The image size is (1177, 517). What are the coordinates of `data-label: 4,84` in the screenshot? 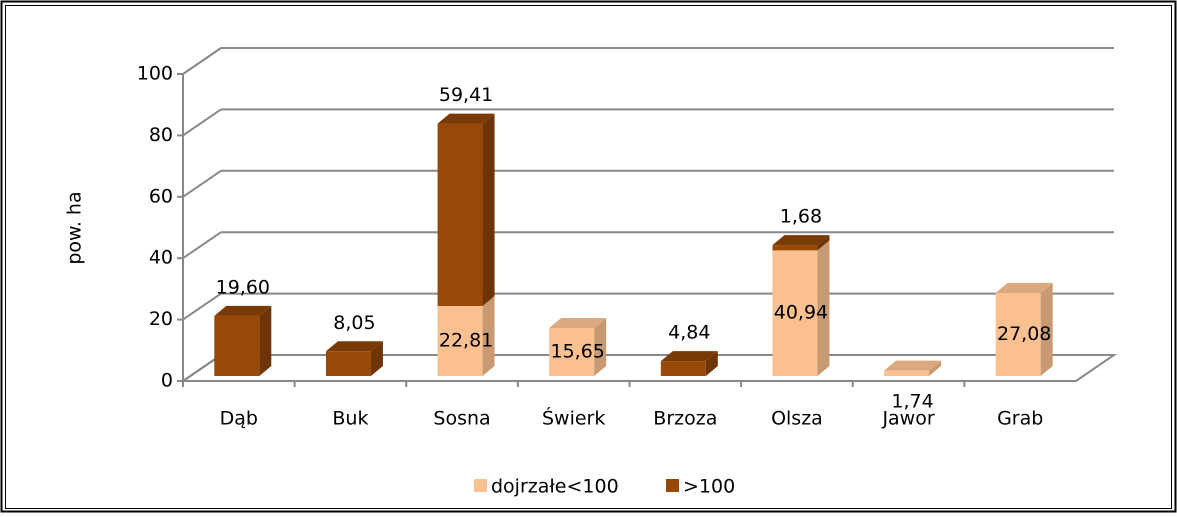 It's located at (689, 333).